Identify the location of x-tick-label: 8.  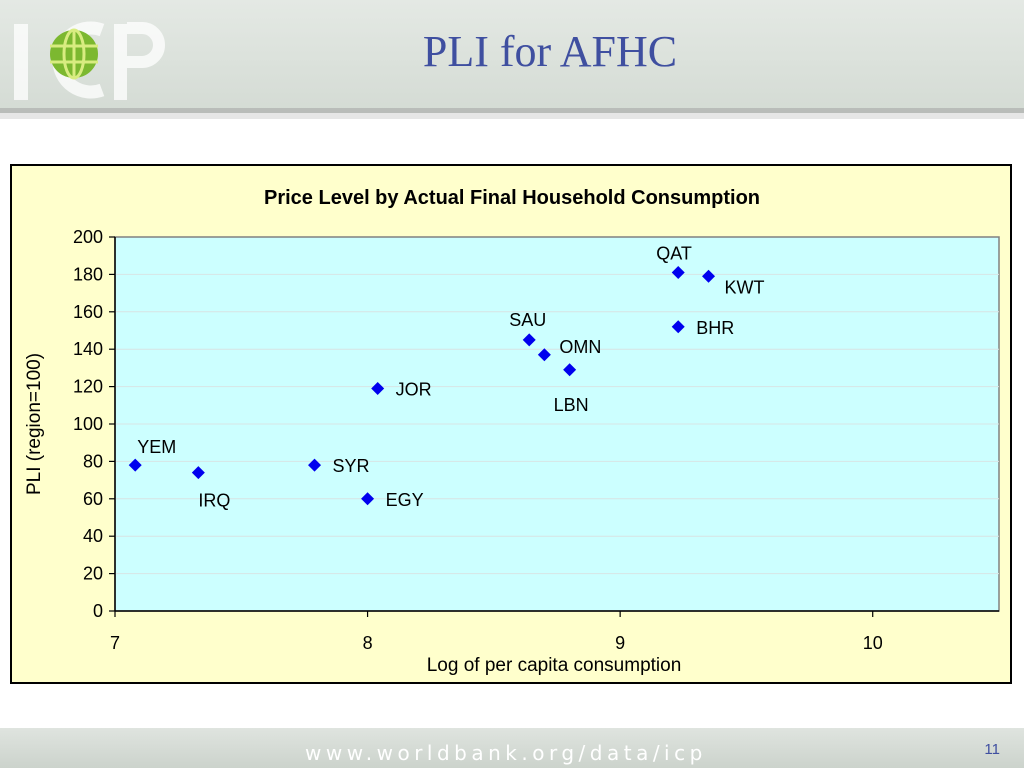
(368, 643).